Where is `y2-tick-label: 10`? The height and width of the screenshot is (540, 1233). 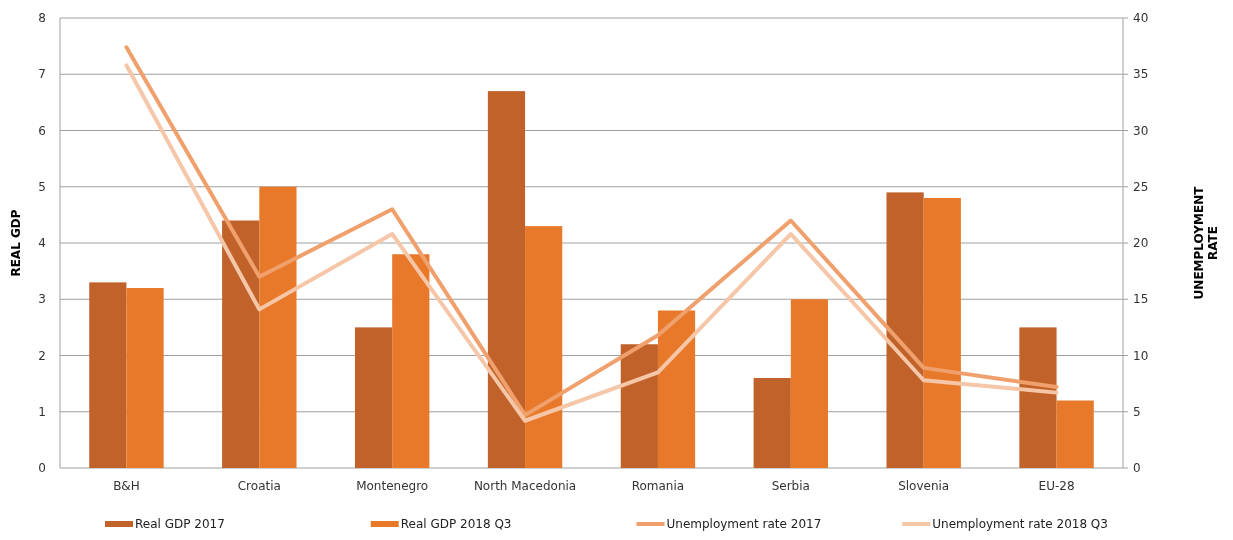 y2-tick-label: 10 is located at coordinates (1141, 355).